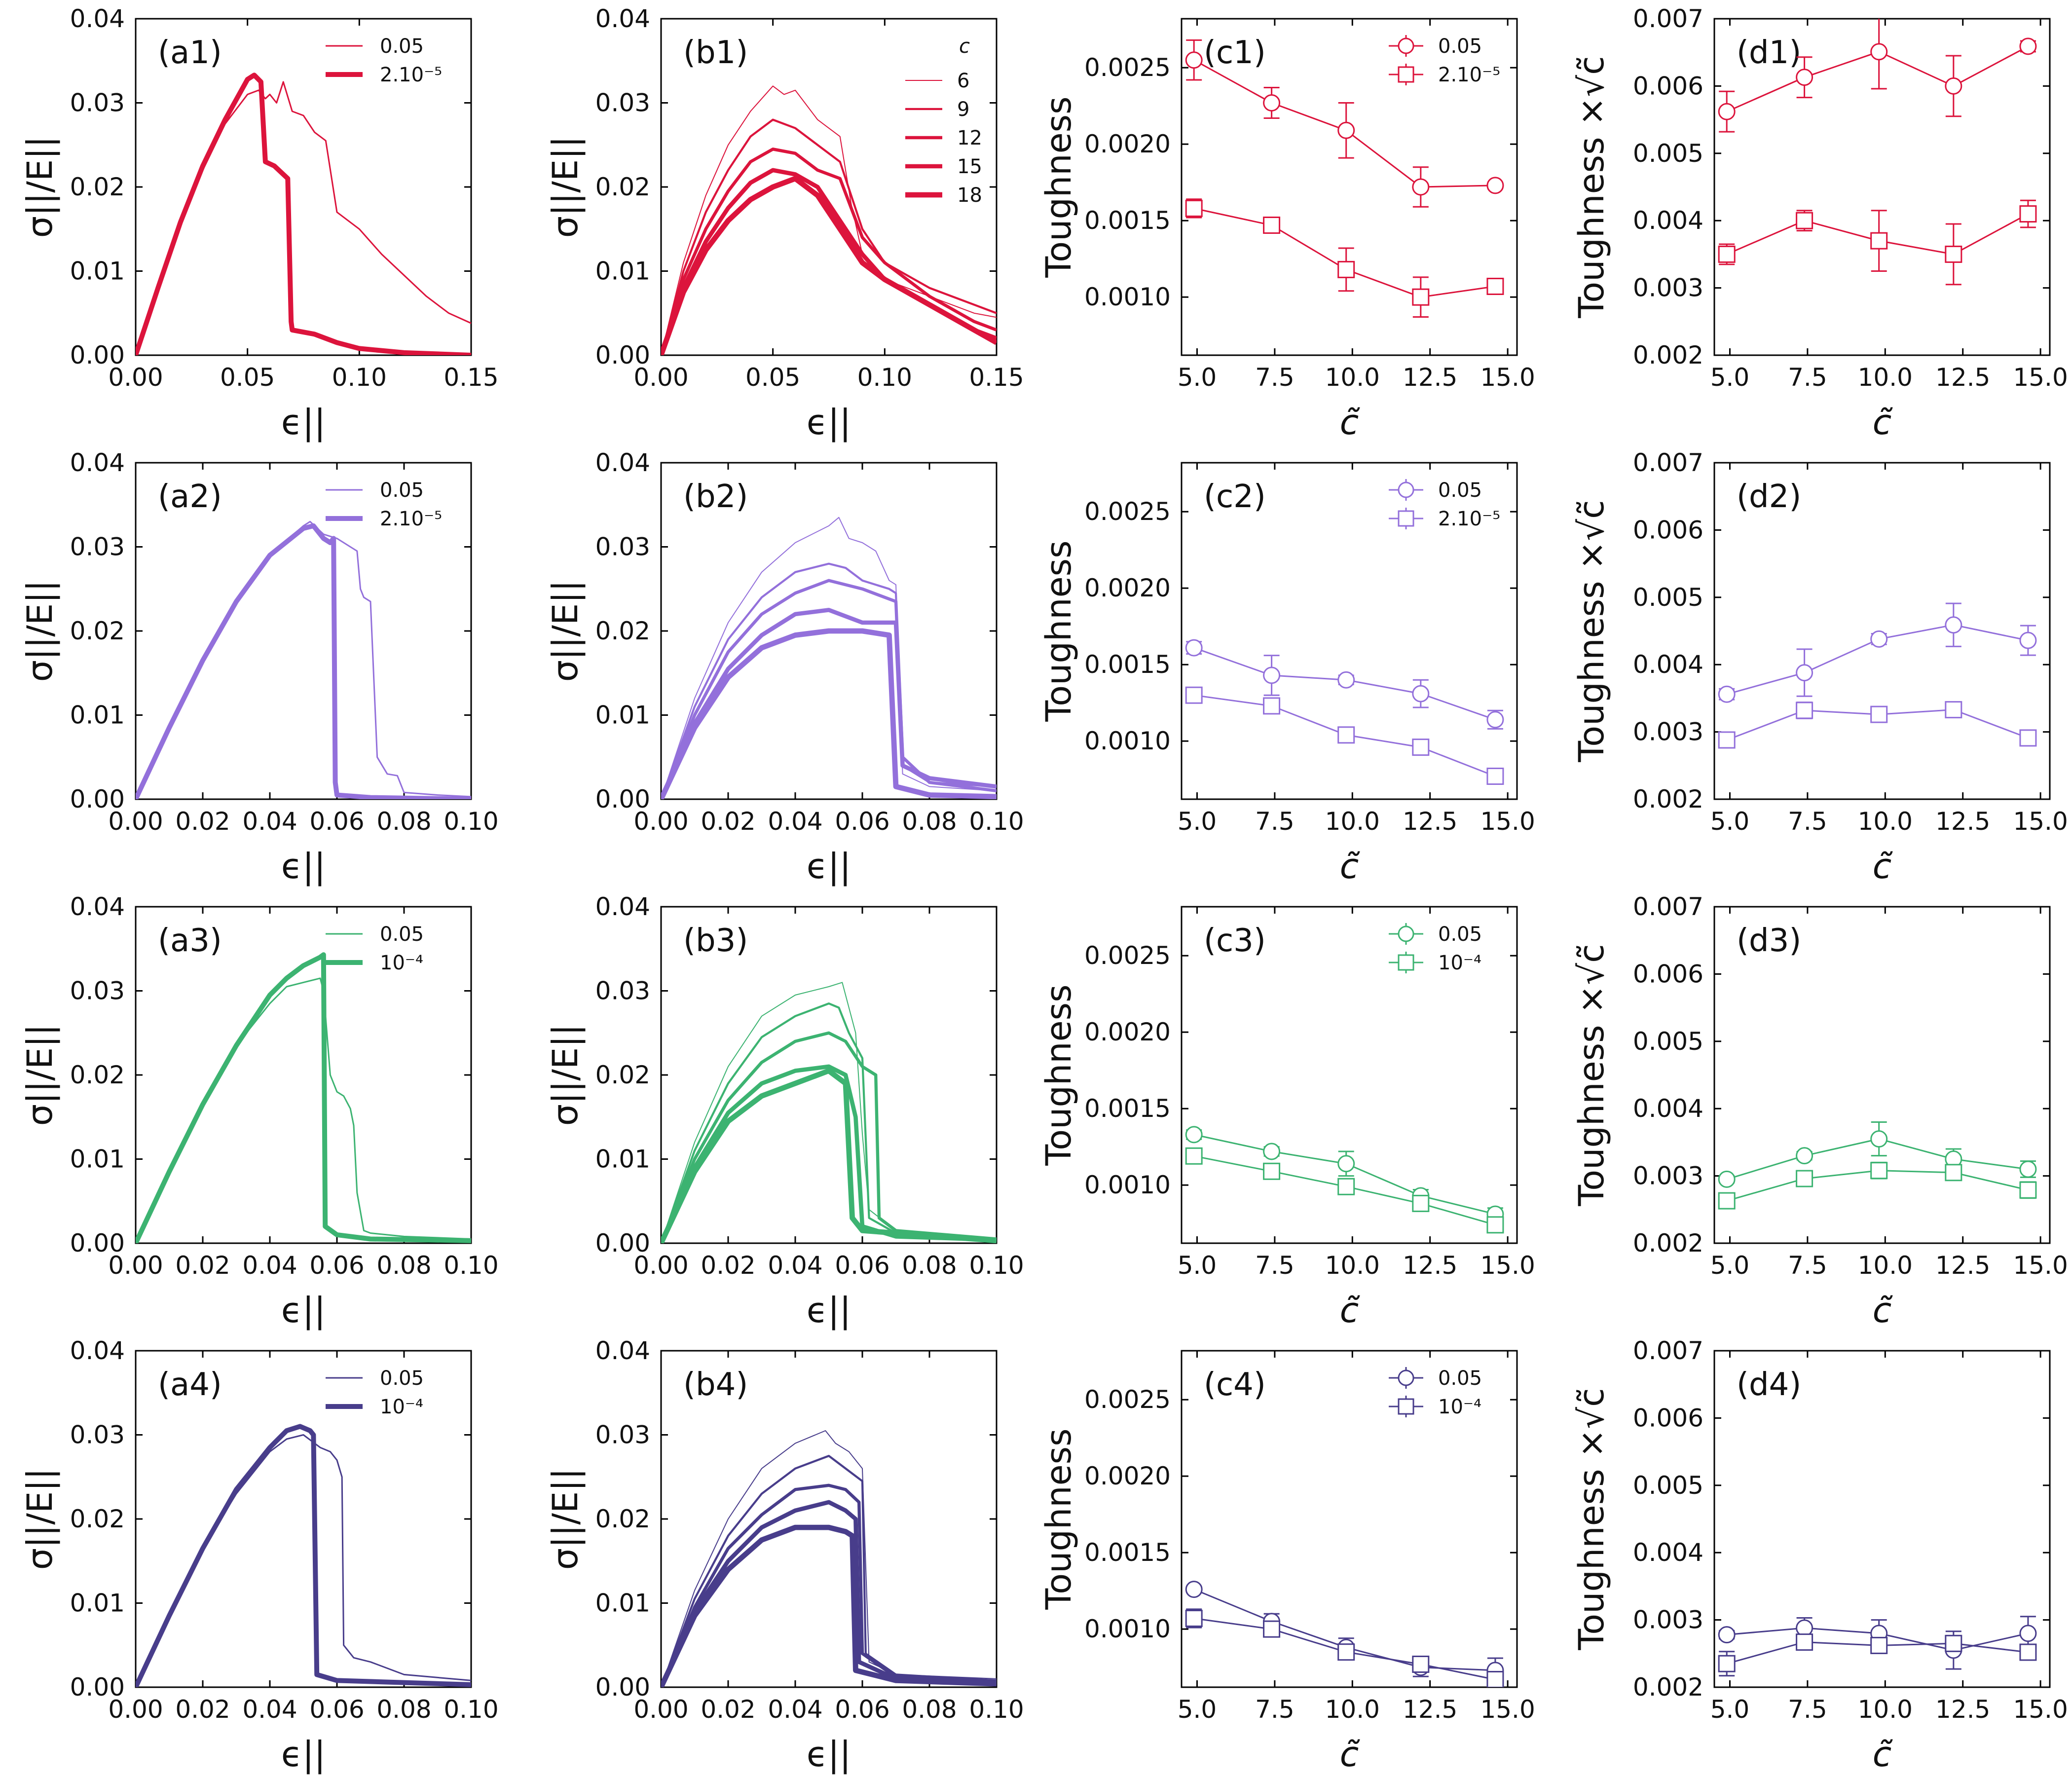 The height and width of the screenshot is (1776, 2072). I want to click on x-axis-label: ϵ||, so click(303, 423).